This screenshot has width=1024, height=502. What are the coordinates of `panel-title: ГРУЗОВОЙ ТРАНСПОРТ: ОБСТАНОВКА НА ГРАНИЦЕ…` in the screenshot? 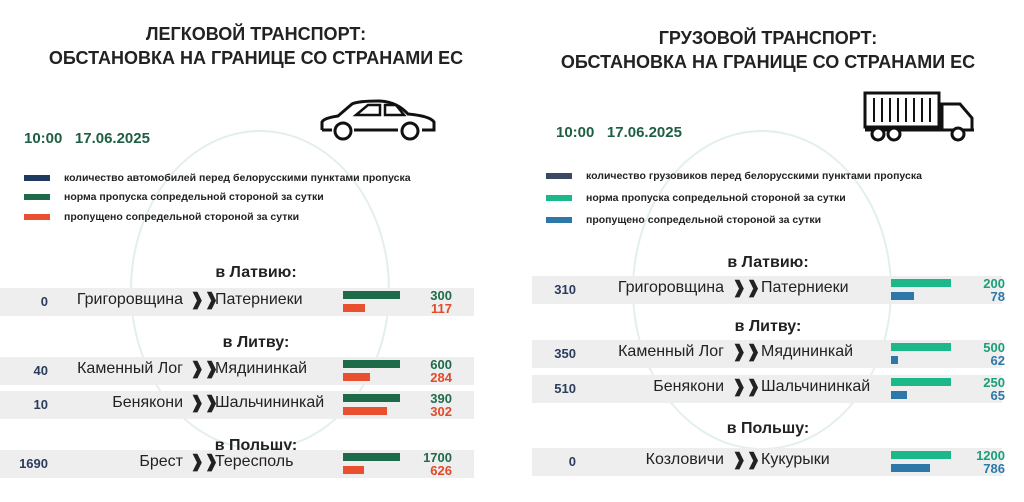 It's located at (768, 50).